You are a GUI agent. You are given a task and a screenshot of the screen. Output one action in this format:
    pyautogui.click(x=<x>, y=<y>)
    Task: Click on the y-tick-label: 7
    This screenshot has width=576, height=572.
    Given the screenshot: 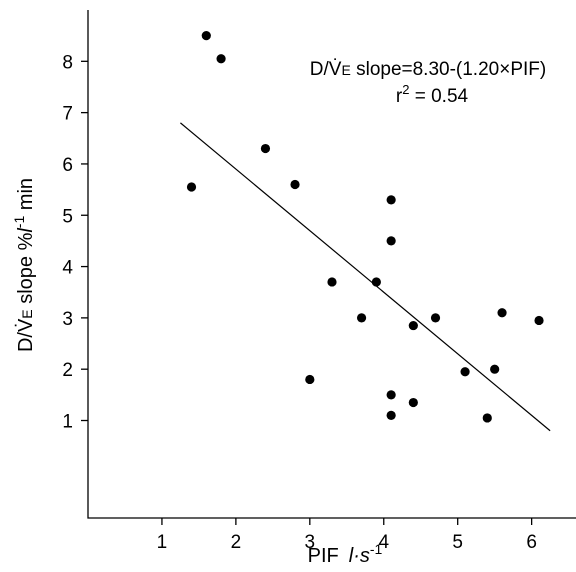 What is the action you would take?
    pyautogui.click(x=67, y=114)
    